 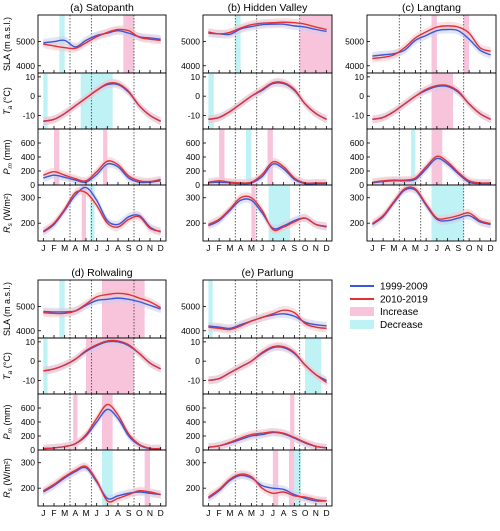 What do you see at coordinates (362, 311) in the screenshot?
I see `legend-patch-increase` at bounding box center [362, 311].